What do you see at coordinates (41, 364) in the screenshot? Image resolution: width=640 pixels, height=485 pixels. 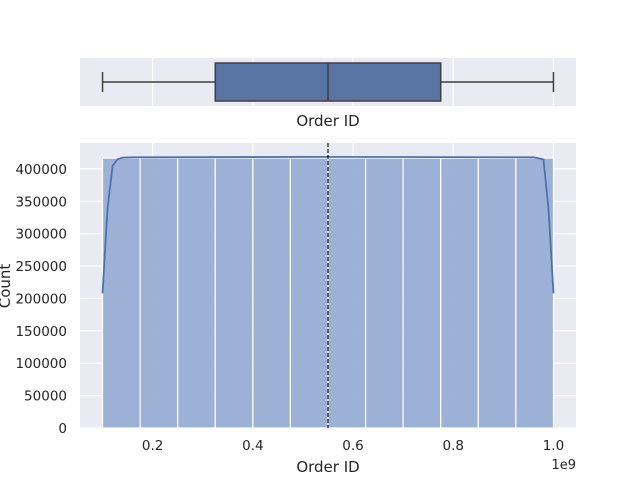 I see `y-tick-label: 100000` at bounding box center [41, 364].